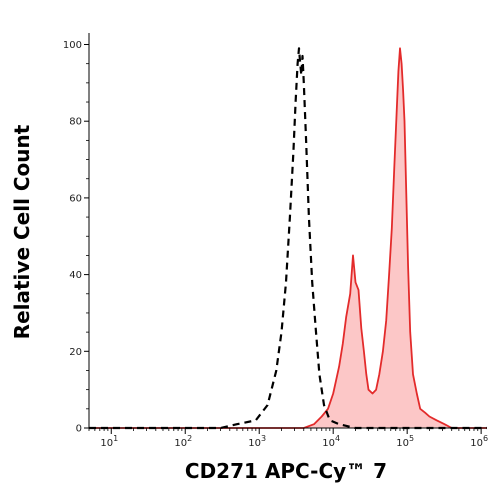 The height and width of the screenshot is (496, 500). I want to click on x-tick-label: 10¹, so click(109, 441).